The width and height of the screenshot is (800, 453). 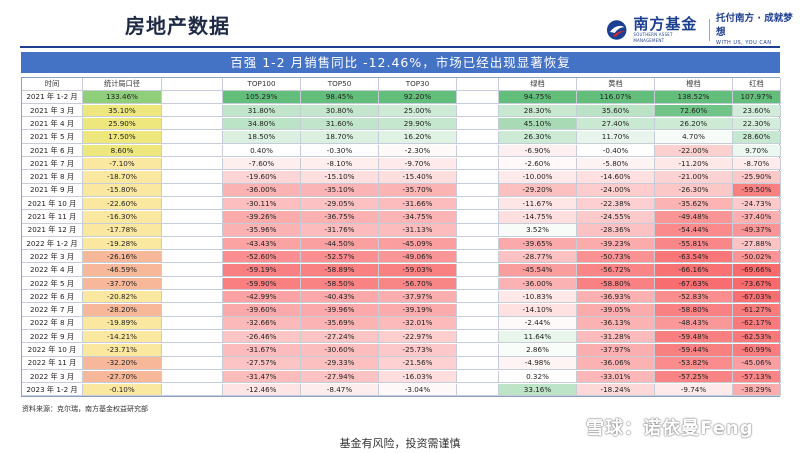 What do you see at coordinates (340, 124) in the screenshot?
I see `cell-top50: 31.60%` at bounding box center [340, 124].